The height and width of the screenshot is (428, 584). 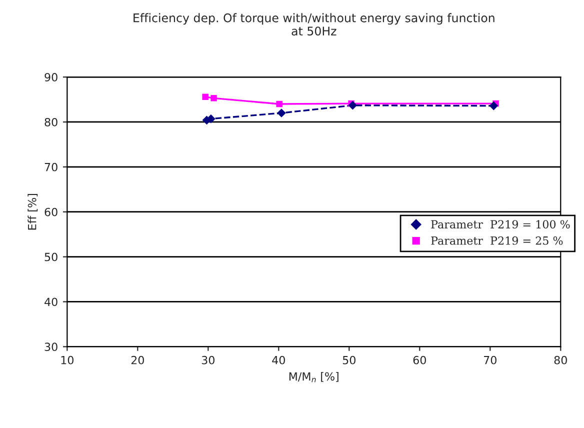 What do you see at coordinates (500, 224) in the screenshot?
I see `legend-label: Parametr P219 = 100 %` at bounding box center [500, 224].